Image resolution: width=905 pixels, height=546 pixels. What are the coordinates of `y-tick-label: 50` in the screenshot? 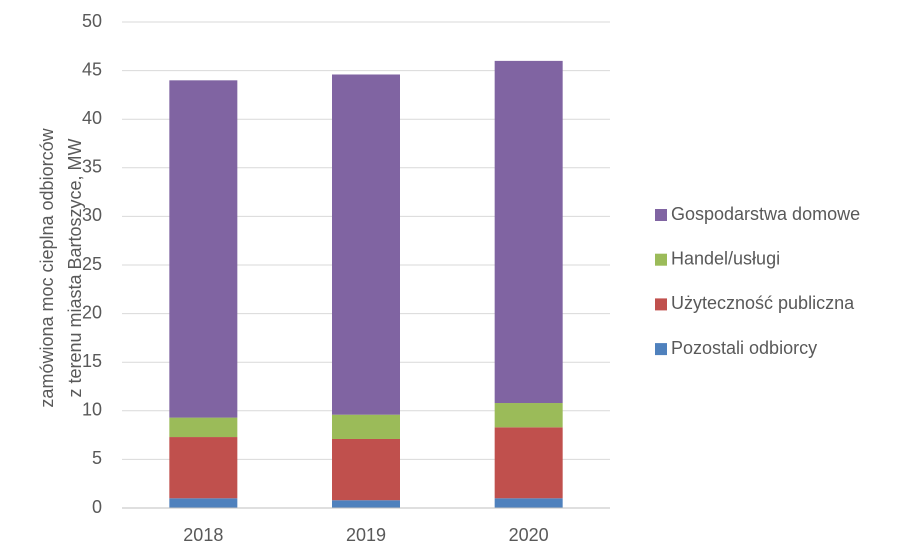 It's located at (92, 21).